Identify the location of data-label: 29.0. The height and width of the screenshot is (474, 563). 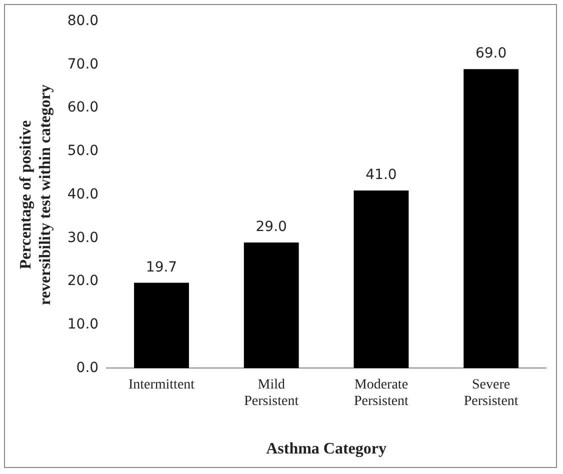
(271, 227).